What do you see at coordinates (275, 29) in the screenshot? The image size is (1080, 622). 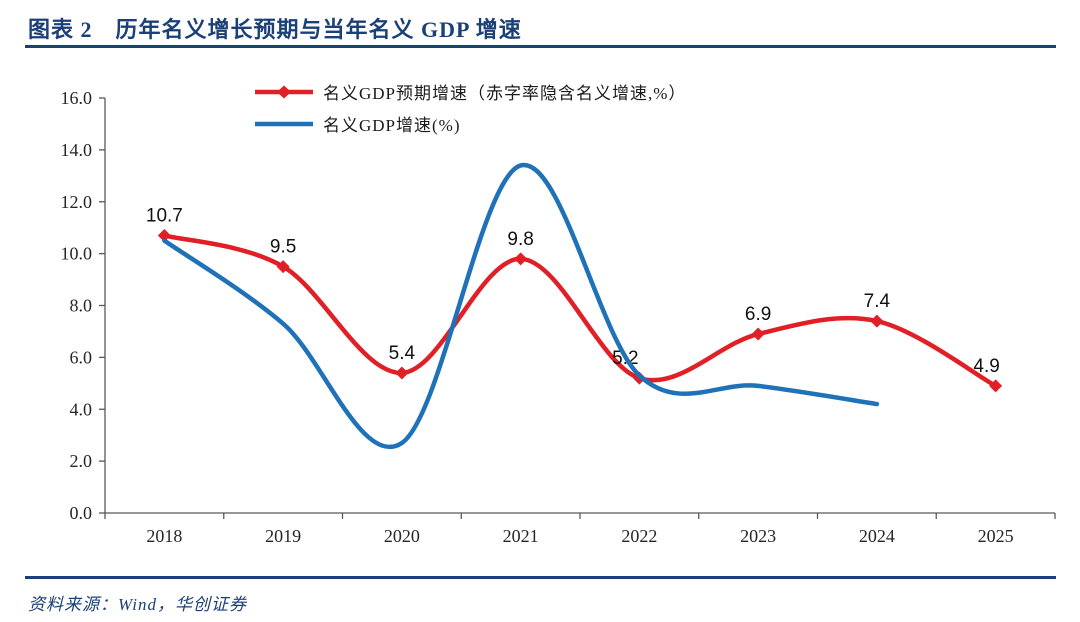 I see `chart-title: 图表 2 历年名义增长预期与当年名义 GDP 增速` at bounding box center [275, 29].